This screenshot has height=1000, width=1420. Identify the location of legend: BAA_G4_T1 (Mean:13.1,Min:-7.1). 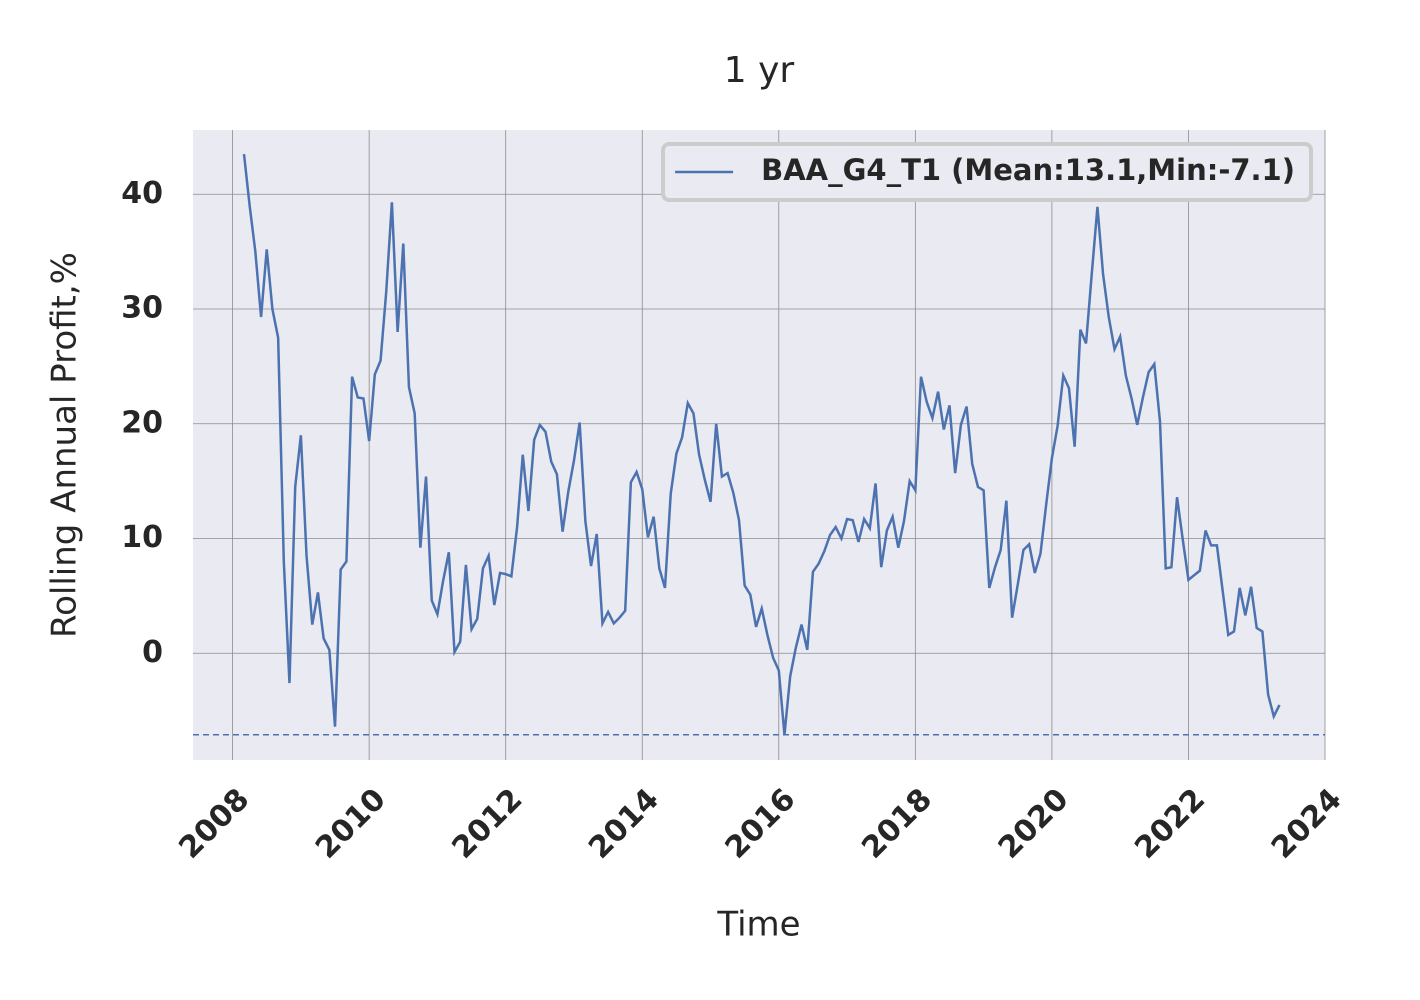
(987, 172).